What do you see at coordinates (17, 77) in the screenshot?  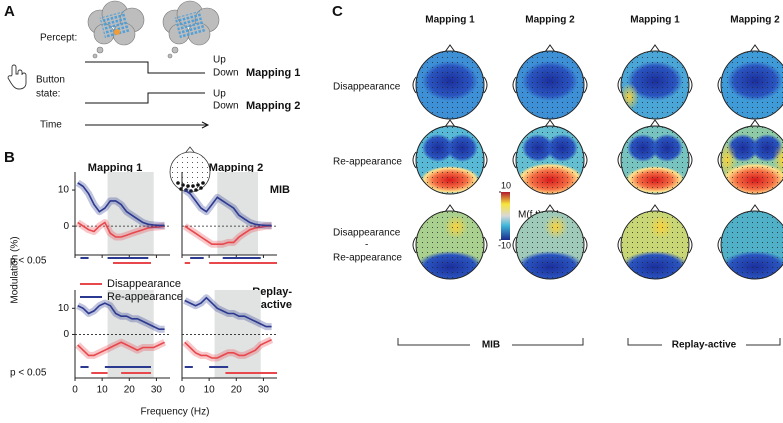 I see `hand-icon` at bounding box center [17, 77].